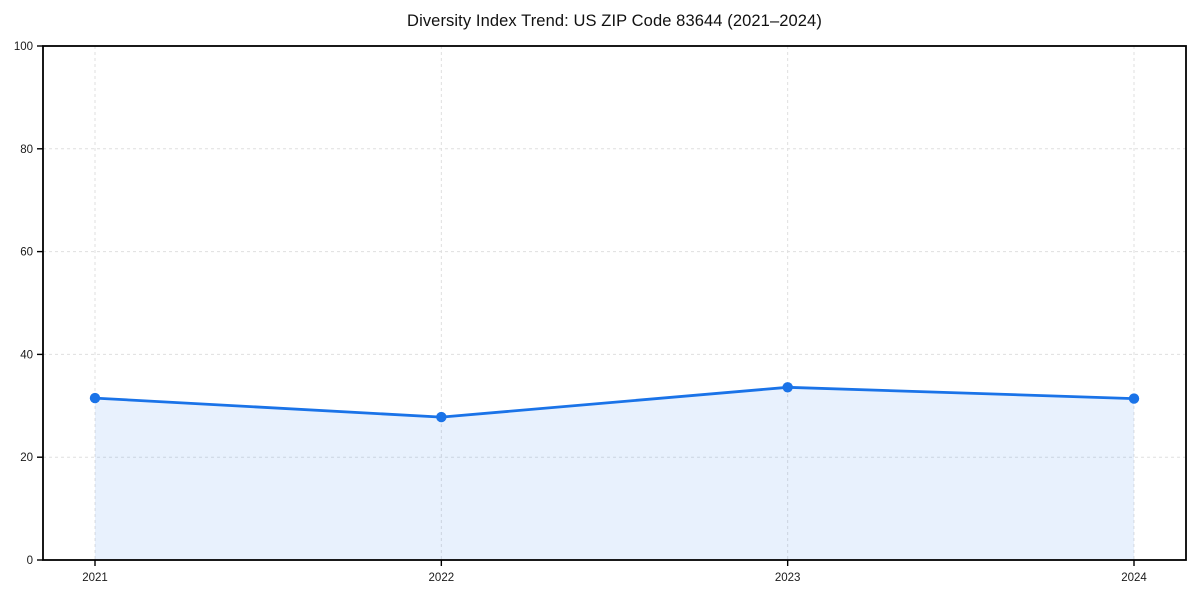 Image resolution: width=1200 pixels, height=600 pixels. I want to click on y-axis-tick-label: 0, so click(30, 561).